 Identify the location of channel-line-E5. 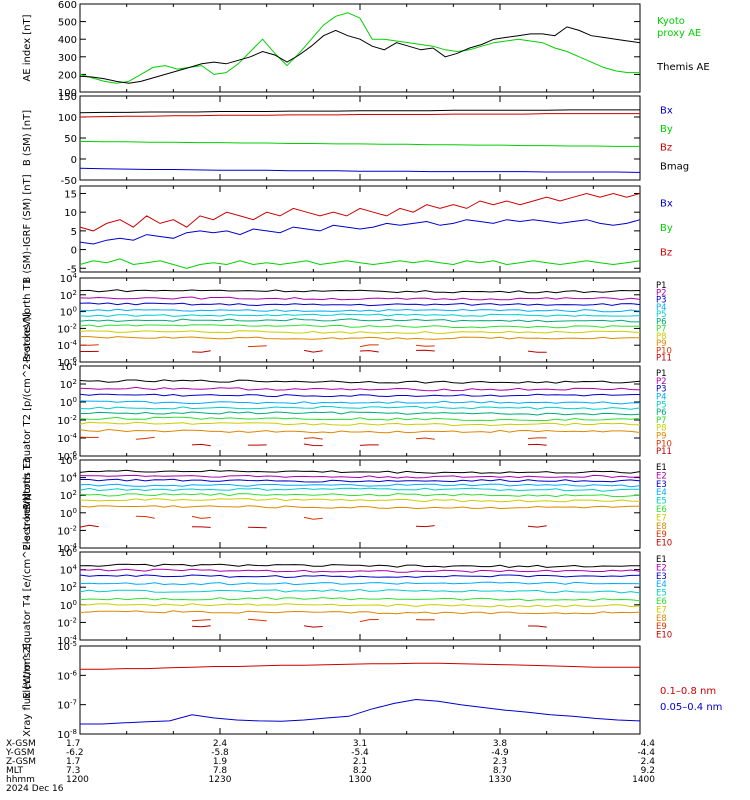
(359, 489).